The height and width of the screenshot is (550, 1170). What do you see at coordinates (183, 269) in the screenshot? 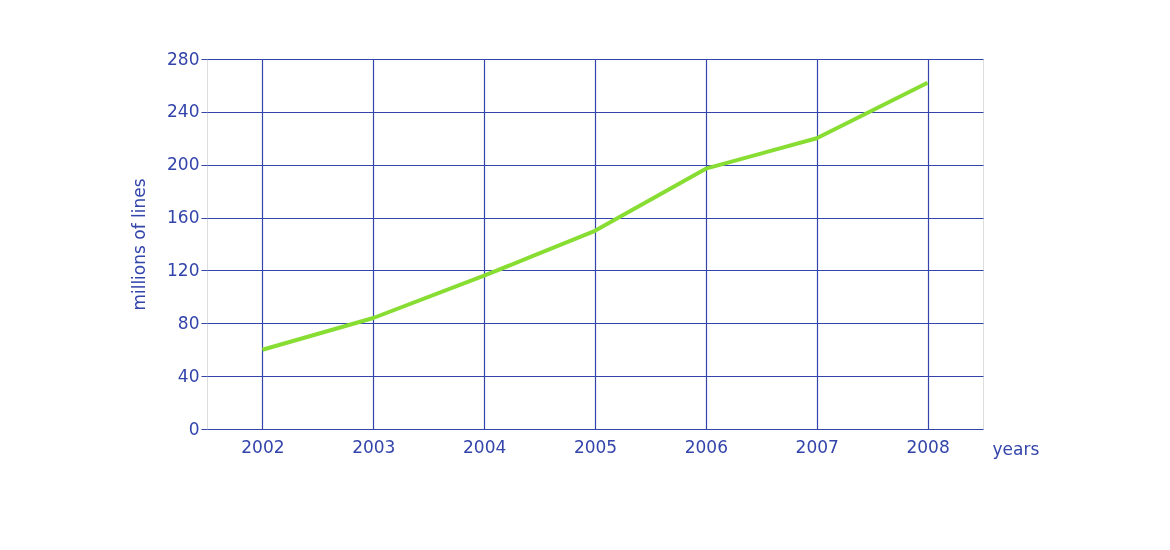
I see `y-tick-label: 120` at bounding box center [183, 269].